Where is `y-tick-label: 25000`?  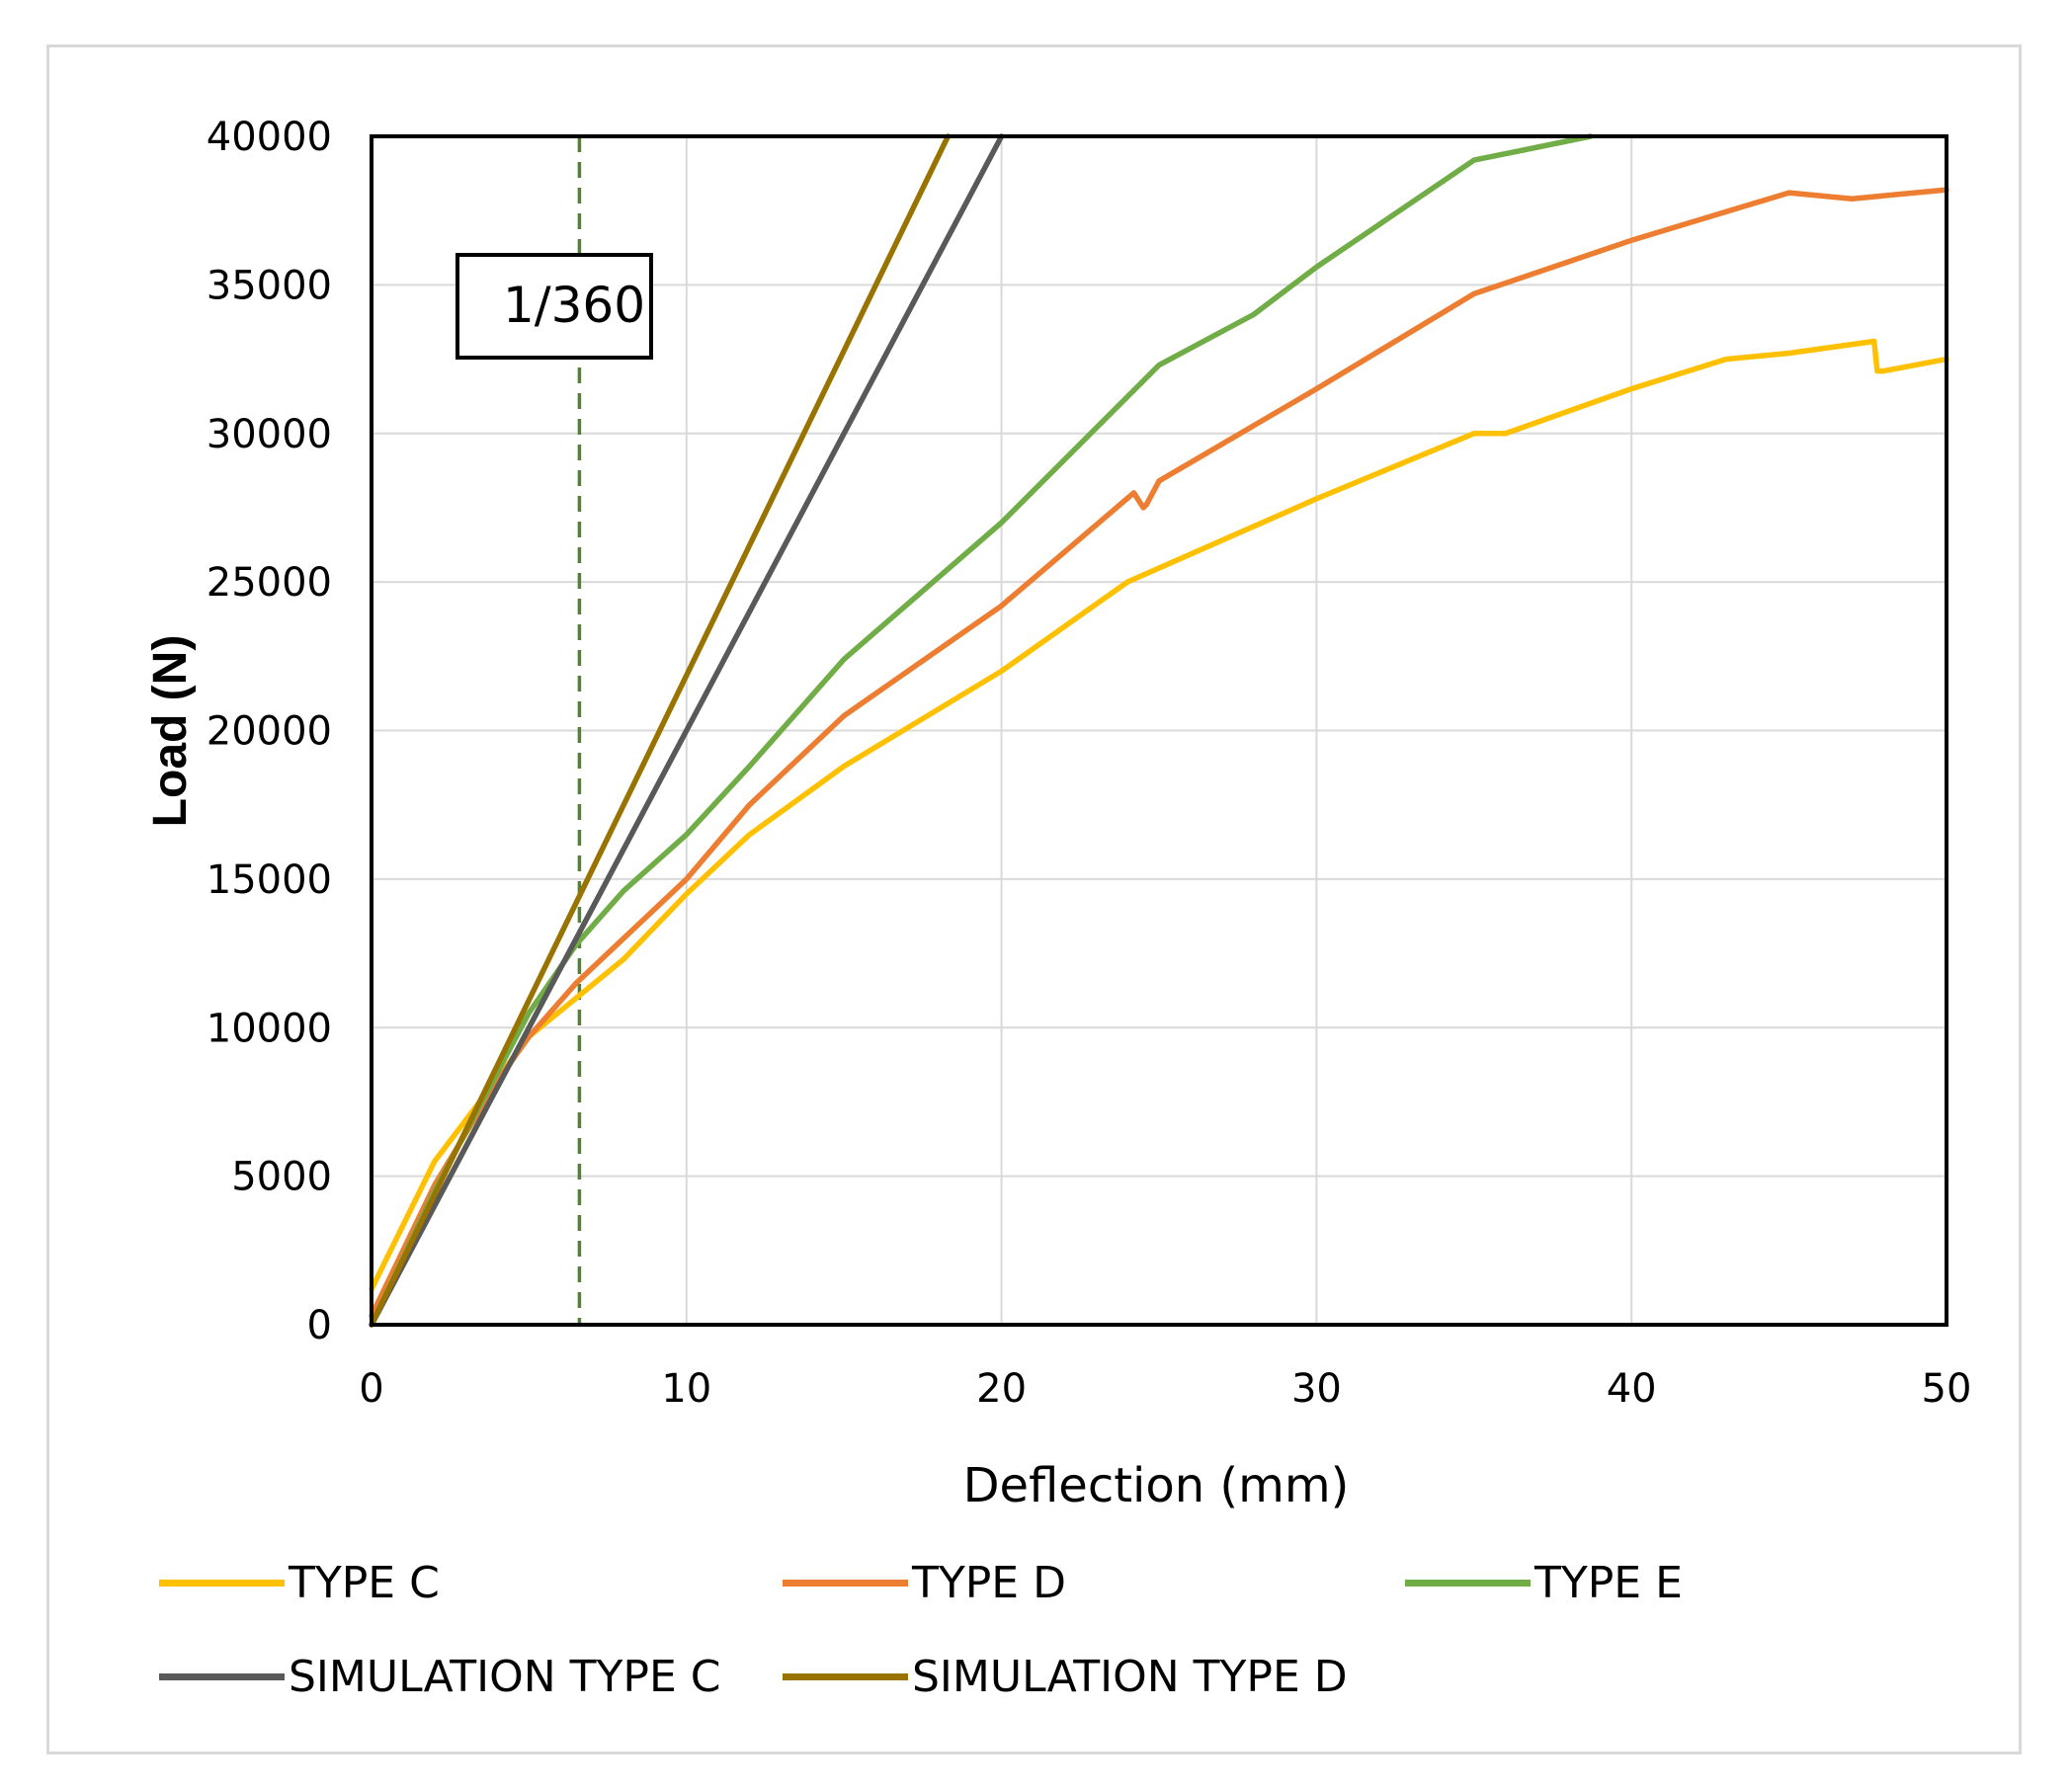 y-tick-label: 25000 is located at coordinates (270, 583).